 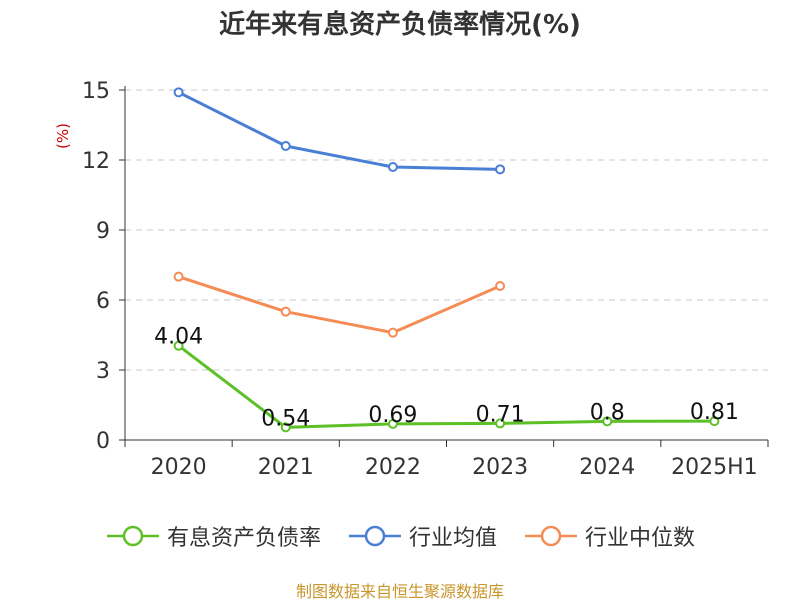 I want to click on y-tick-label-2: 6, so click(x=103, y=301).